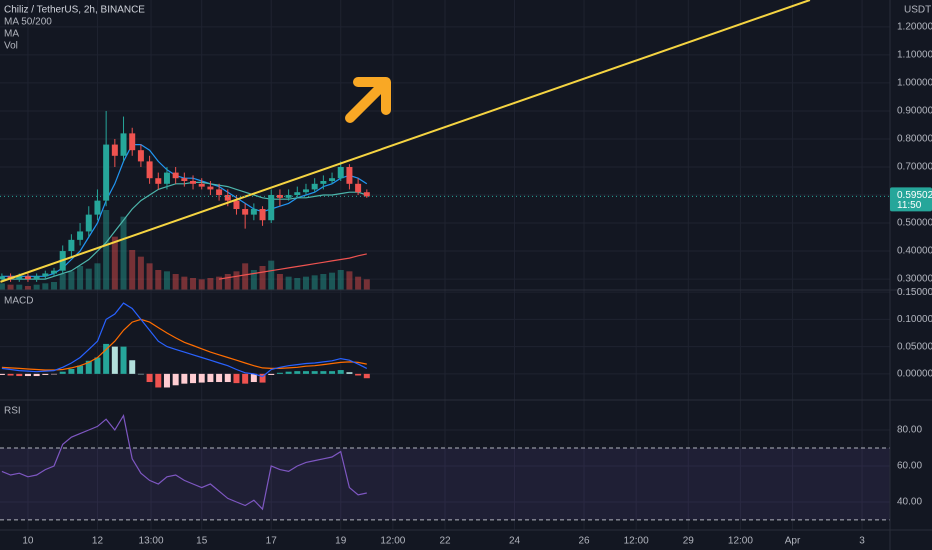 The height and width of the screenshot is (550, 932). Describe the element at coordinates (909, 466) in the screenshot. I see `y-tick-label: 60.00` at that location.